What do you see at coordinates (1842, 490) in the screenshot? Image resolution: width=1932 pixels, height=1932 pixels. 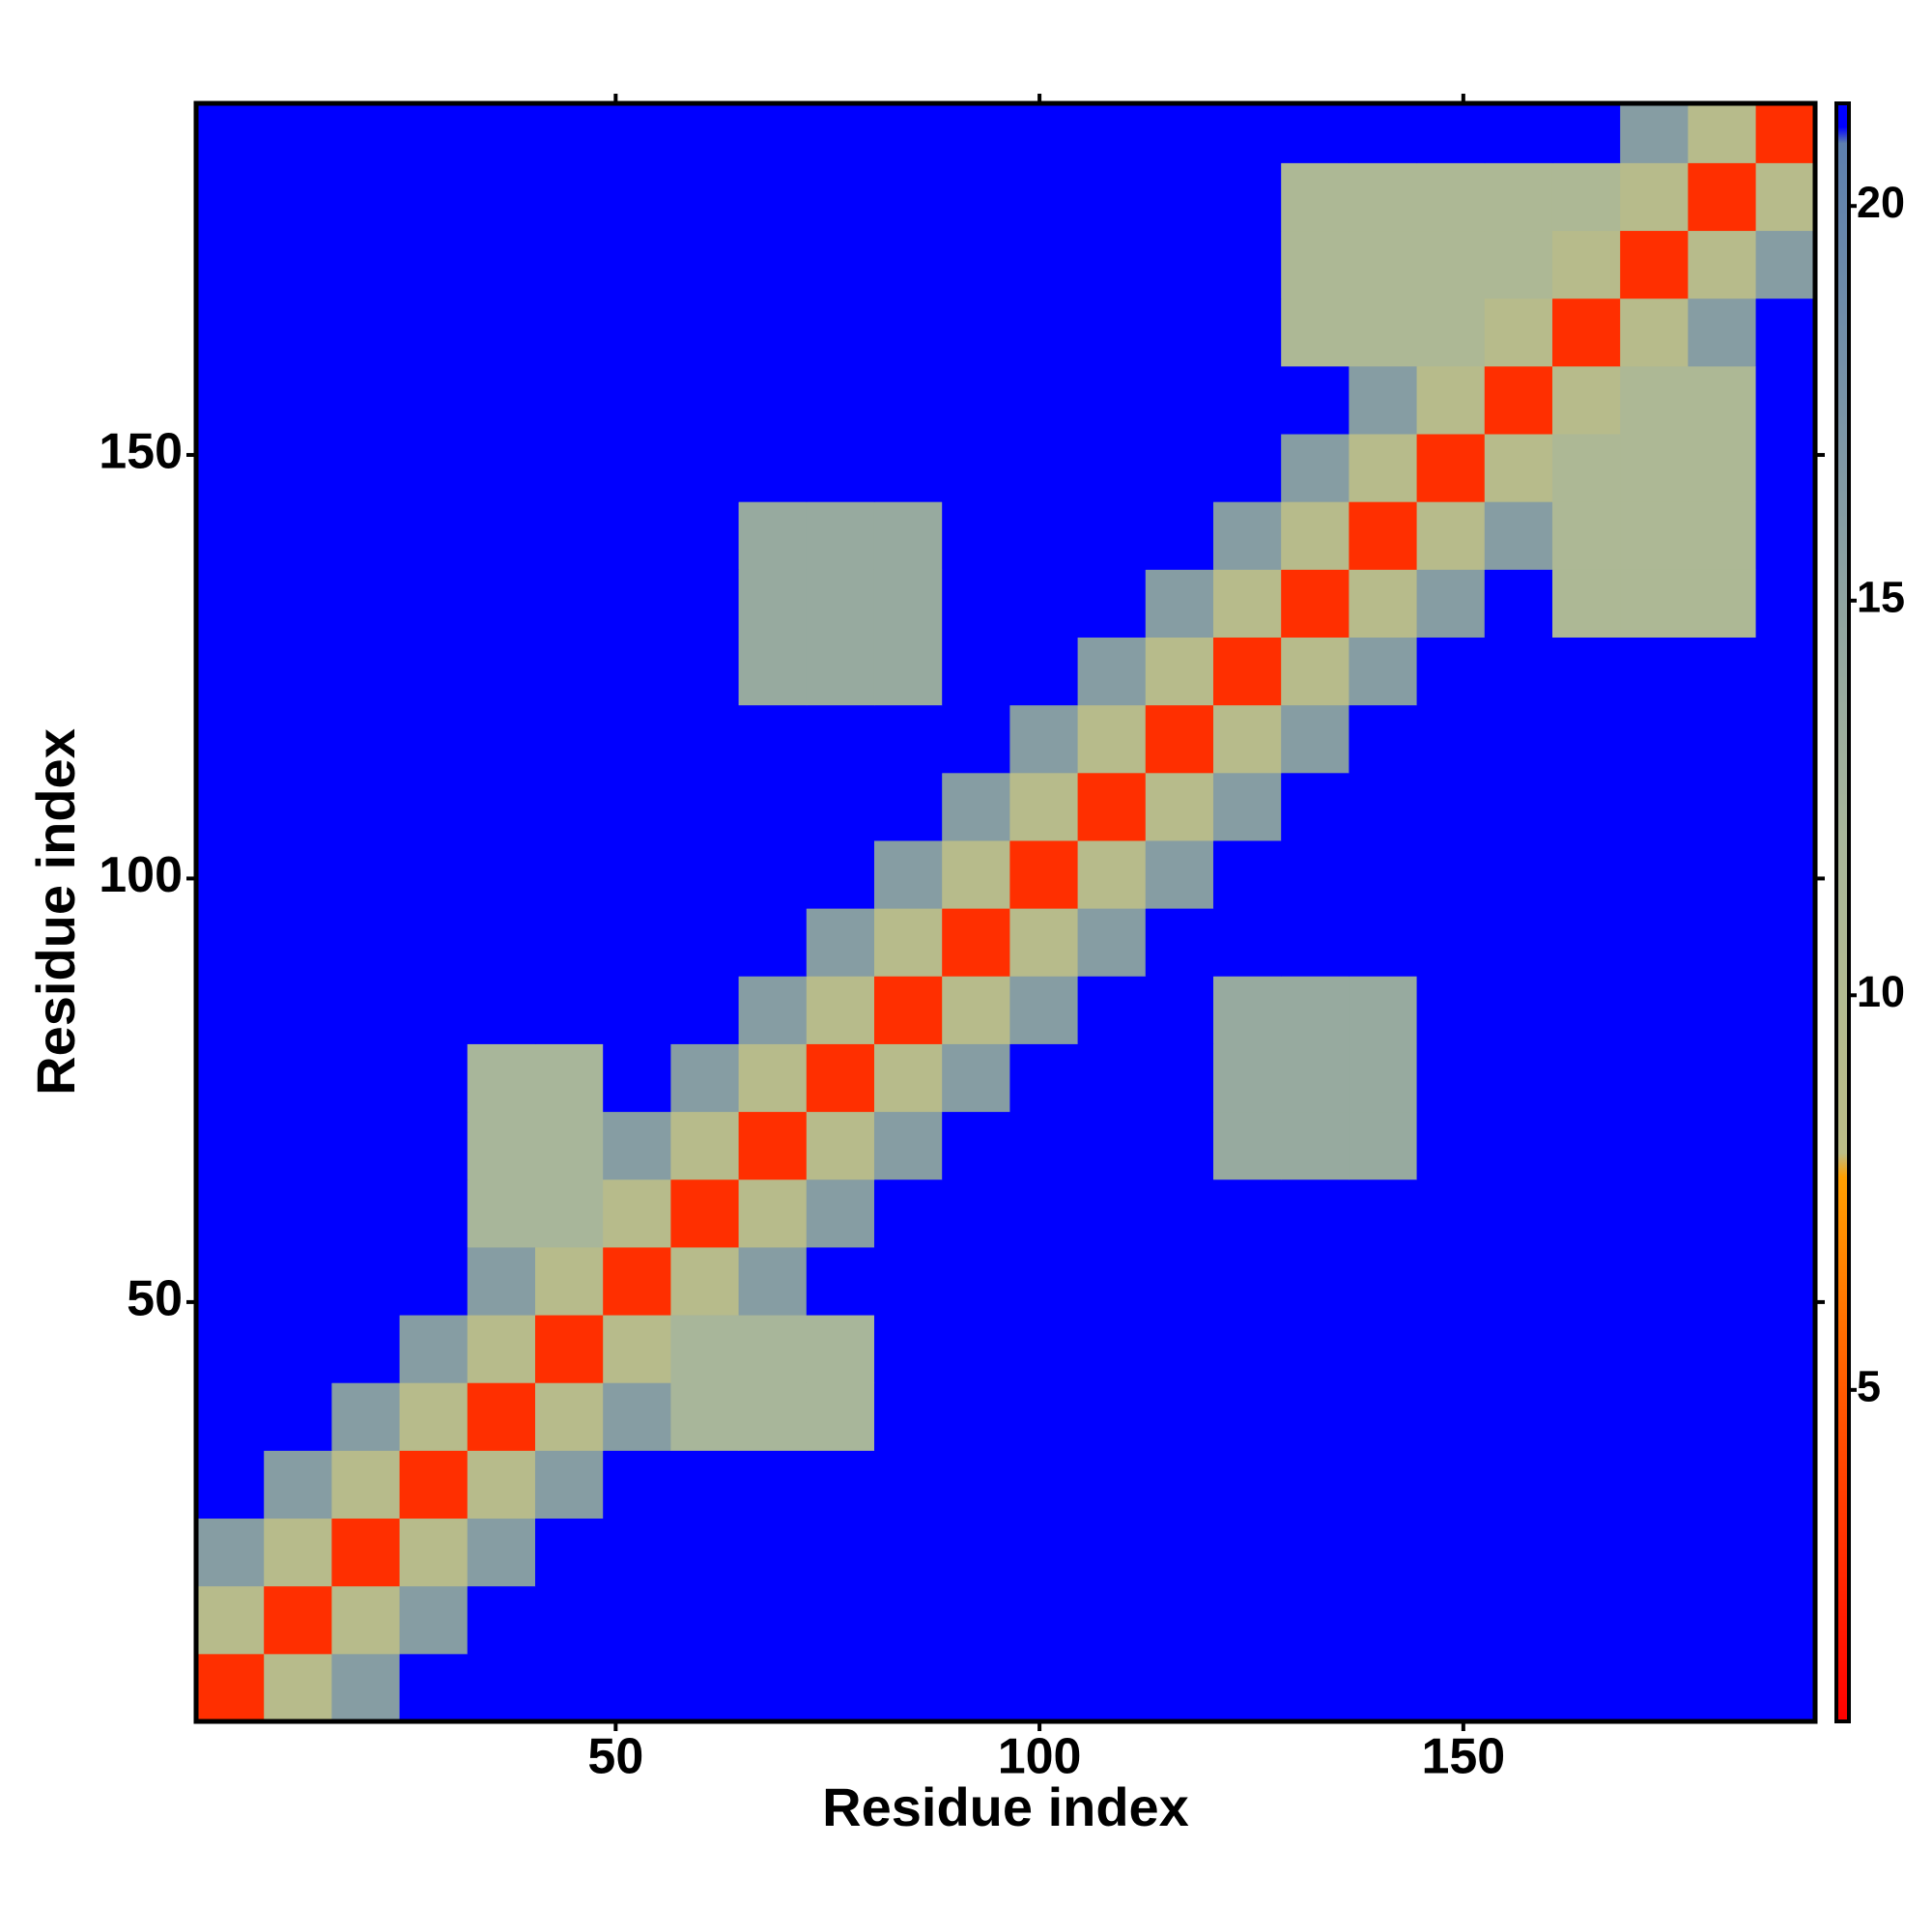 I see `colorbar-segment` at bounding box center [1842, 490].